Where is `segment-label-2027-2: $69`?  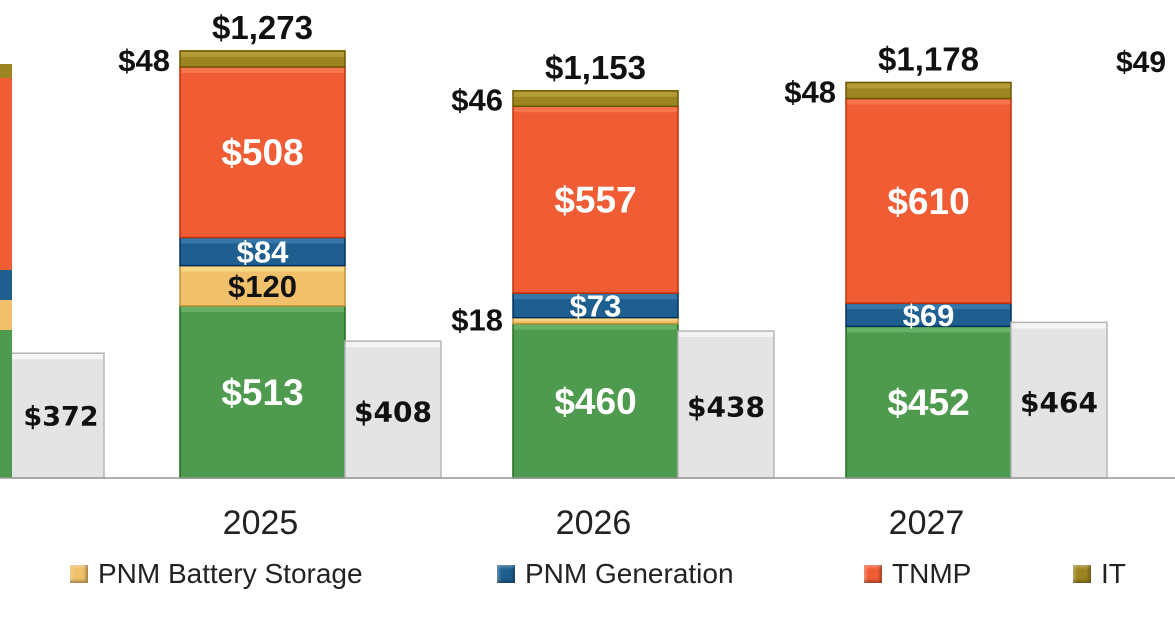 segment-label-2027-2: $69 is located at coordinates (929, 315).